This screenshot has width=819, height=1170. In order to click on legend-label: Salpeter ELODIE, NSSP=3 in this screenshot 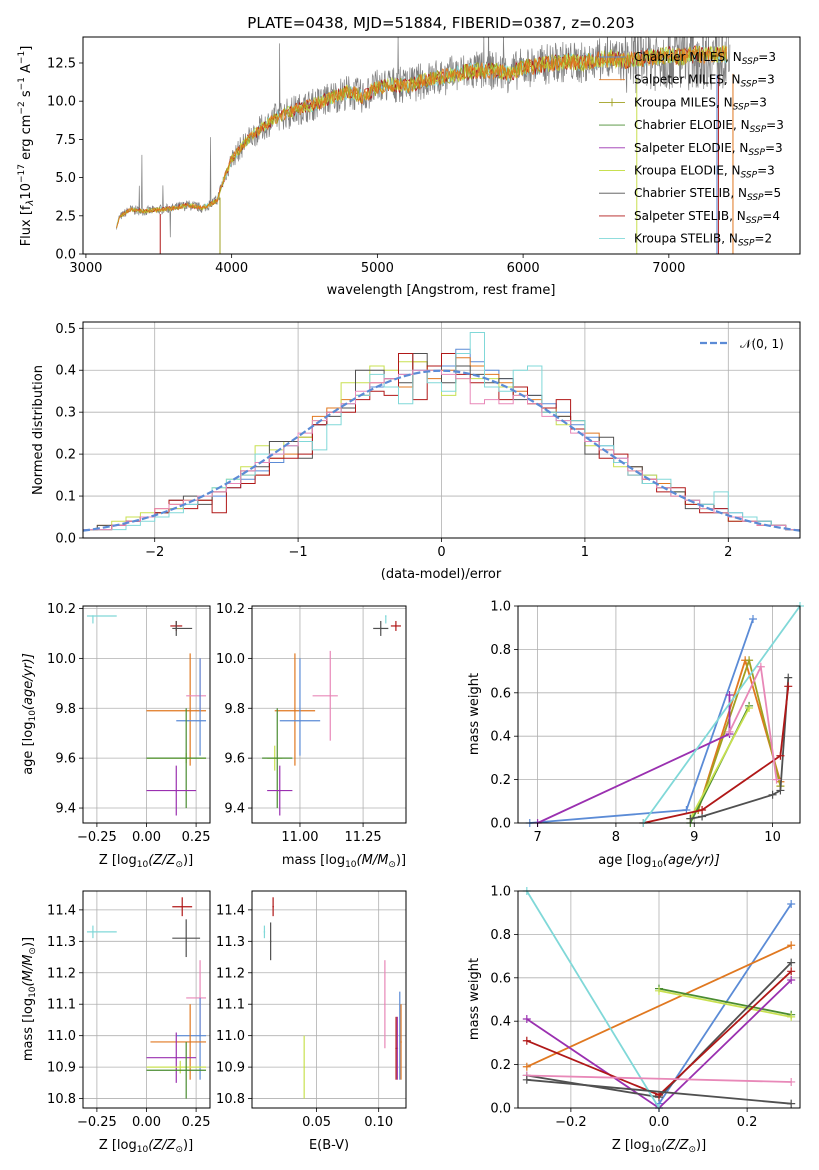, I will do `click(708, 149)`.